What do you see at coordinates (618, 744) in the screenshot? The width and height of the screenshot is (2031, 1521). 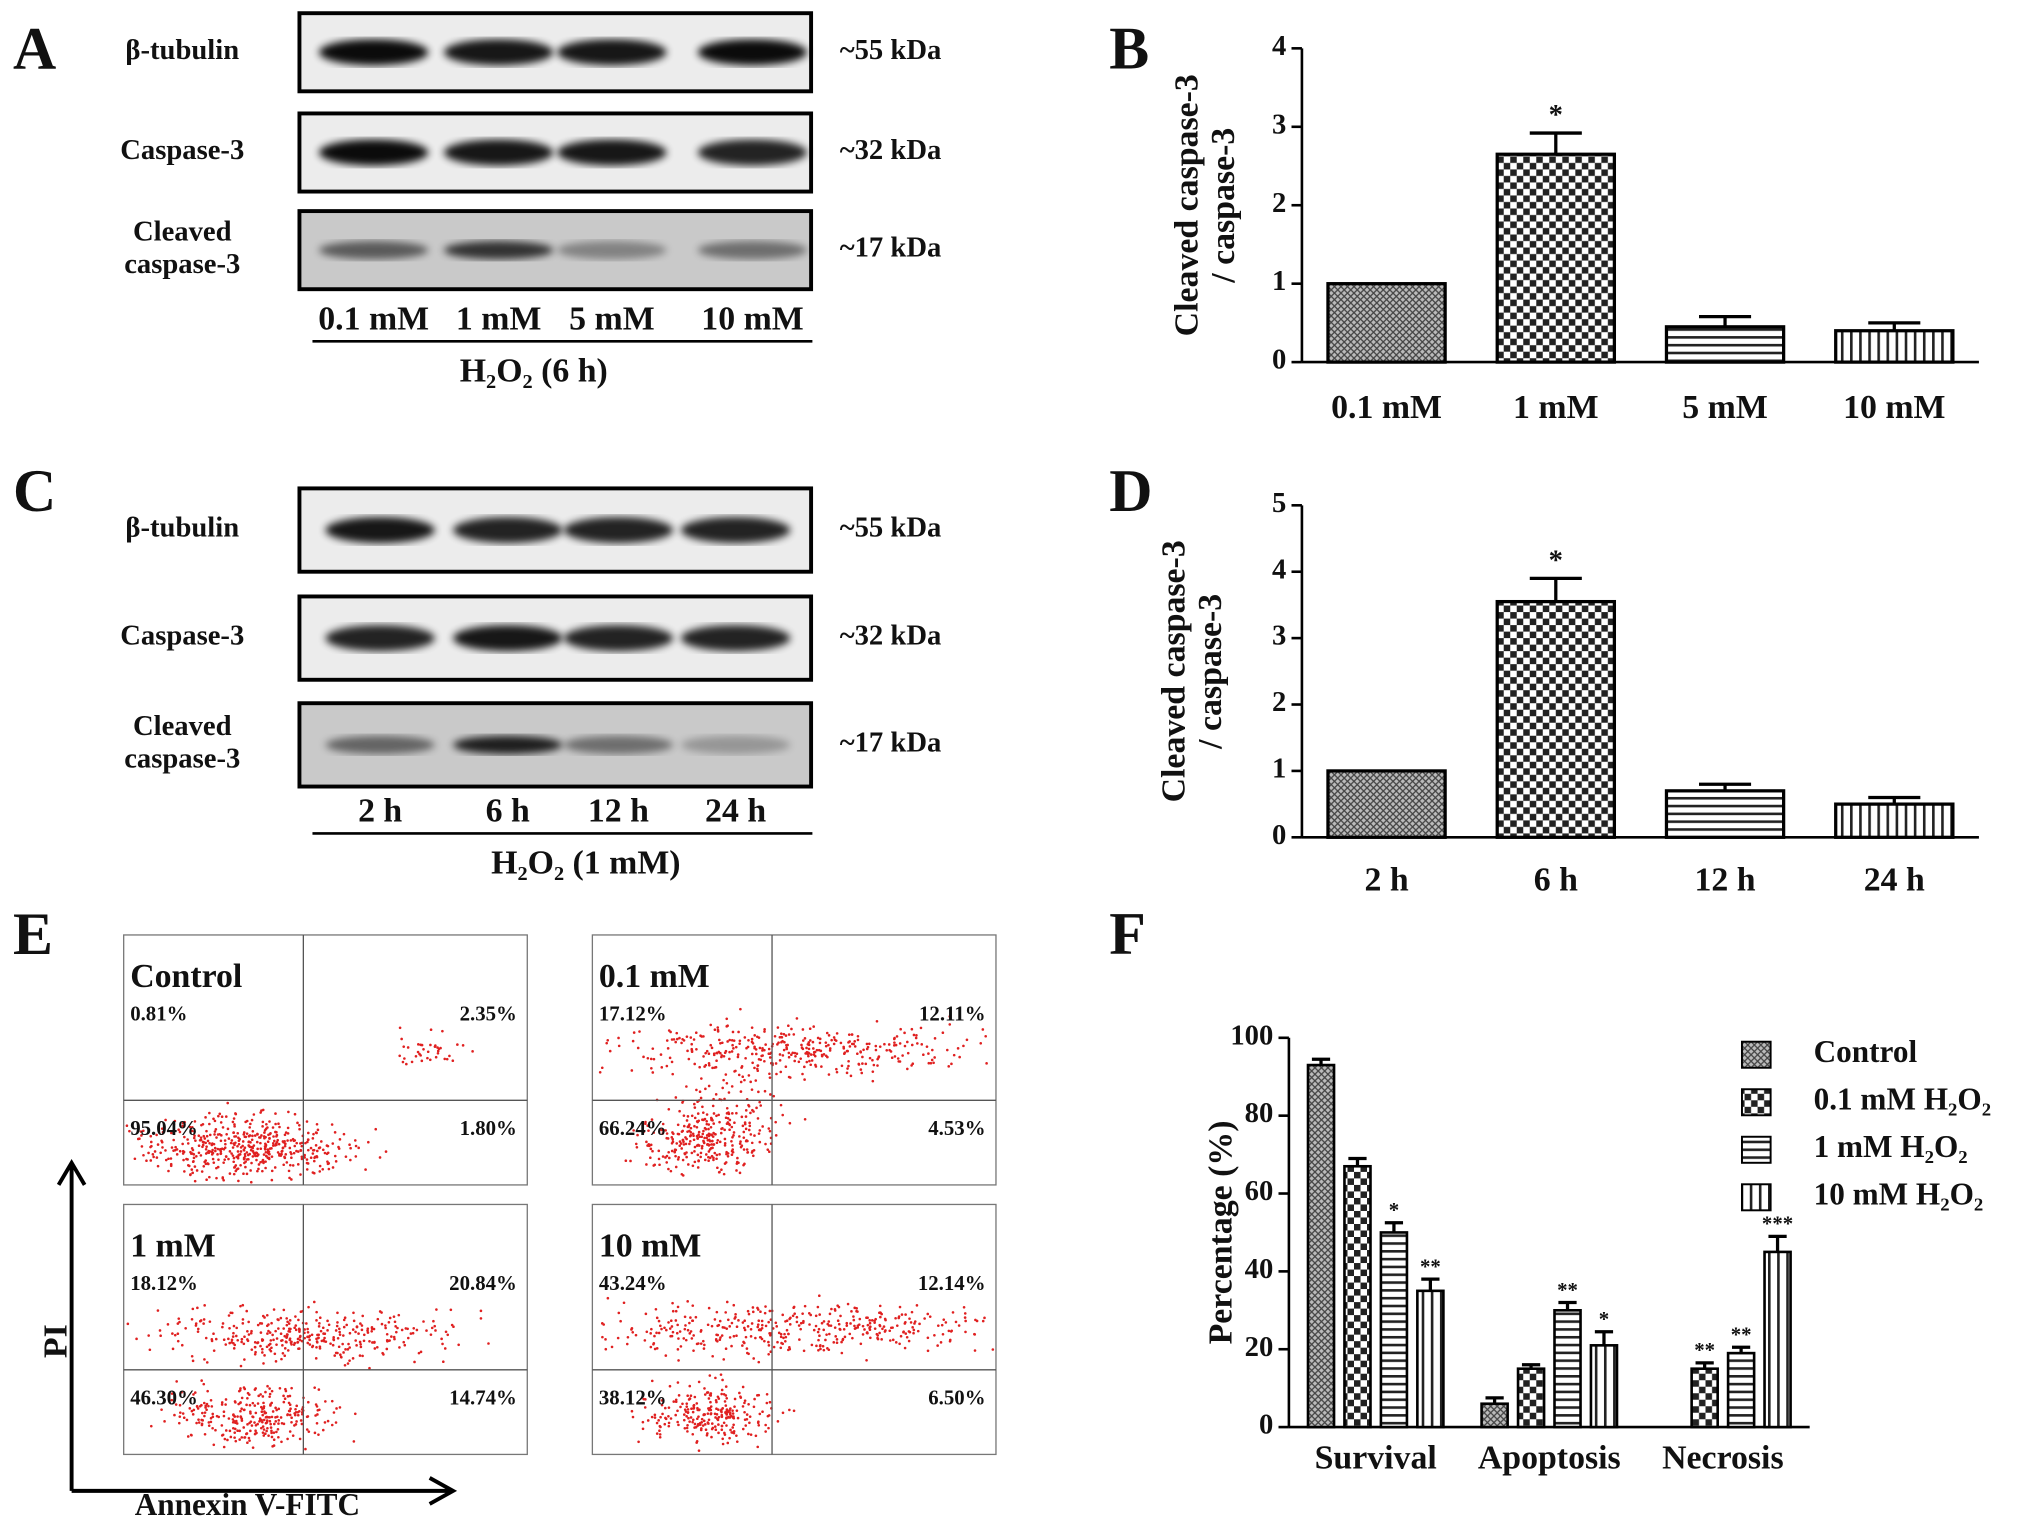 I see `blot-band` at bounding box center [618, 744].